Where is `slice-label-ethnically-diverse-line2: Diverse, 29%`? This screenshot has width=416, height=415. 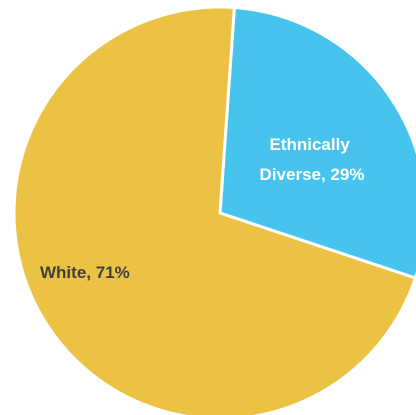
slice-label-ethnically-diverse-line2: Diverse, 29% is located at coordinates (312, 174).